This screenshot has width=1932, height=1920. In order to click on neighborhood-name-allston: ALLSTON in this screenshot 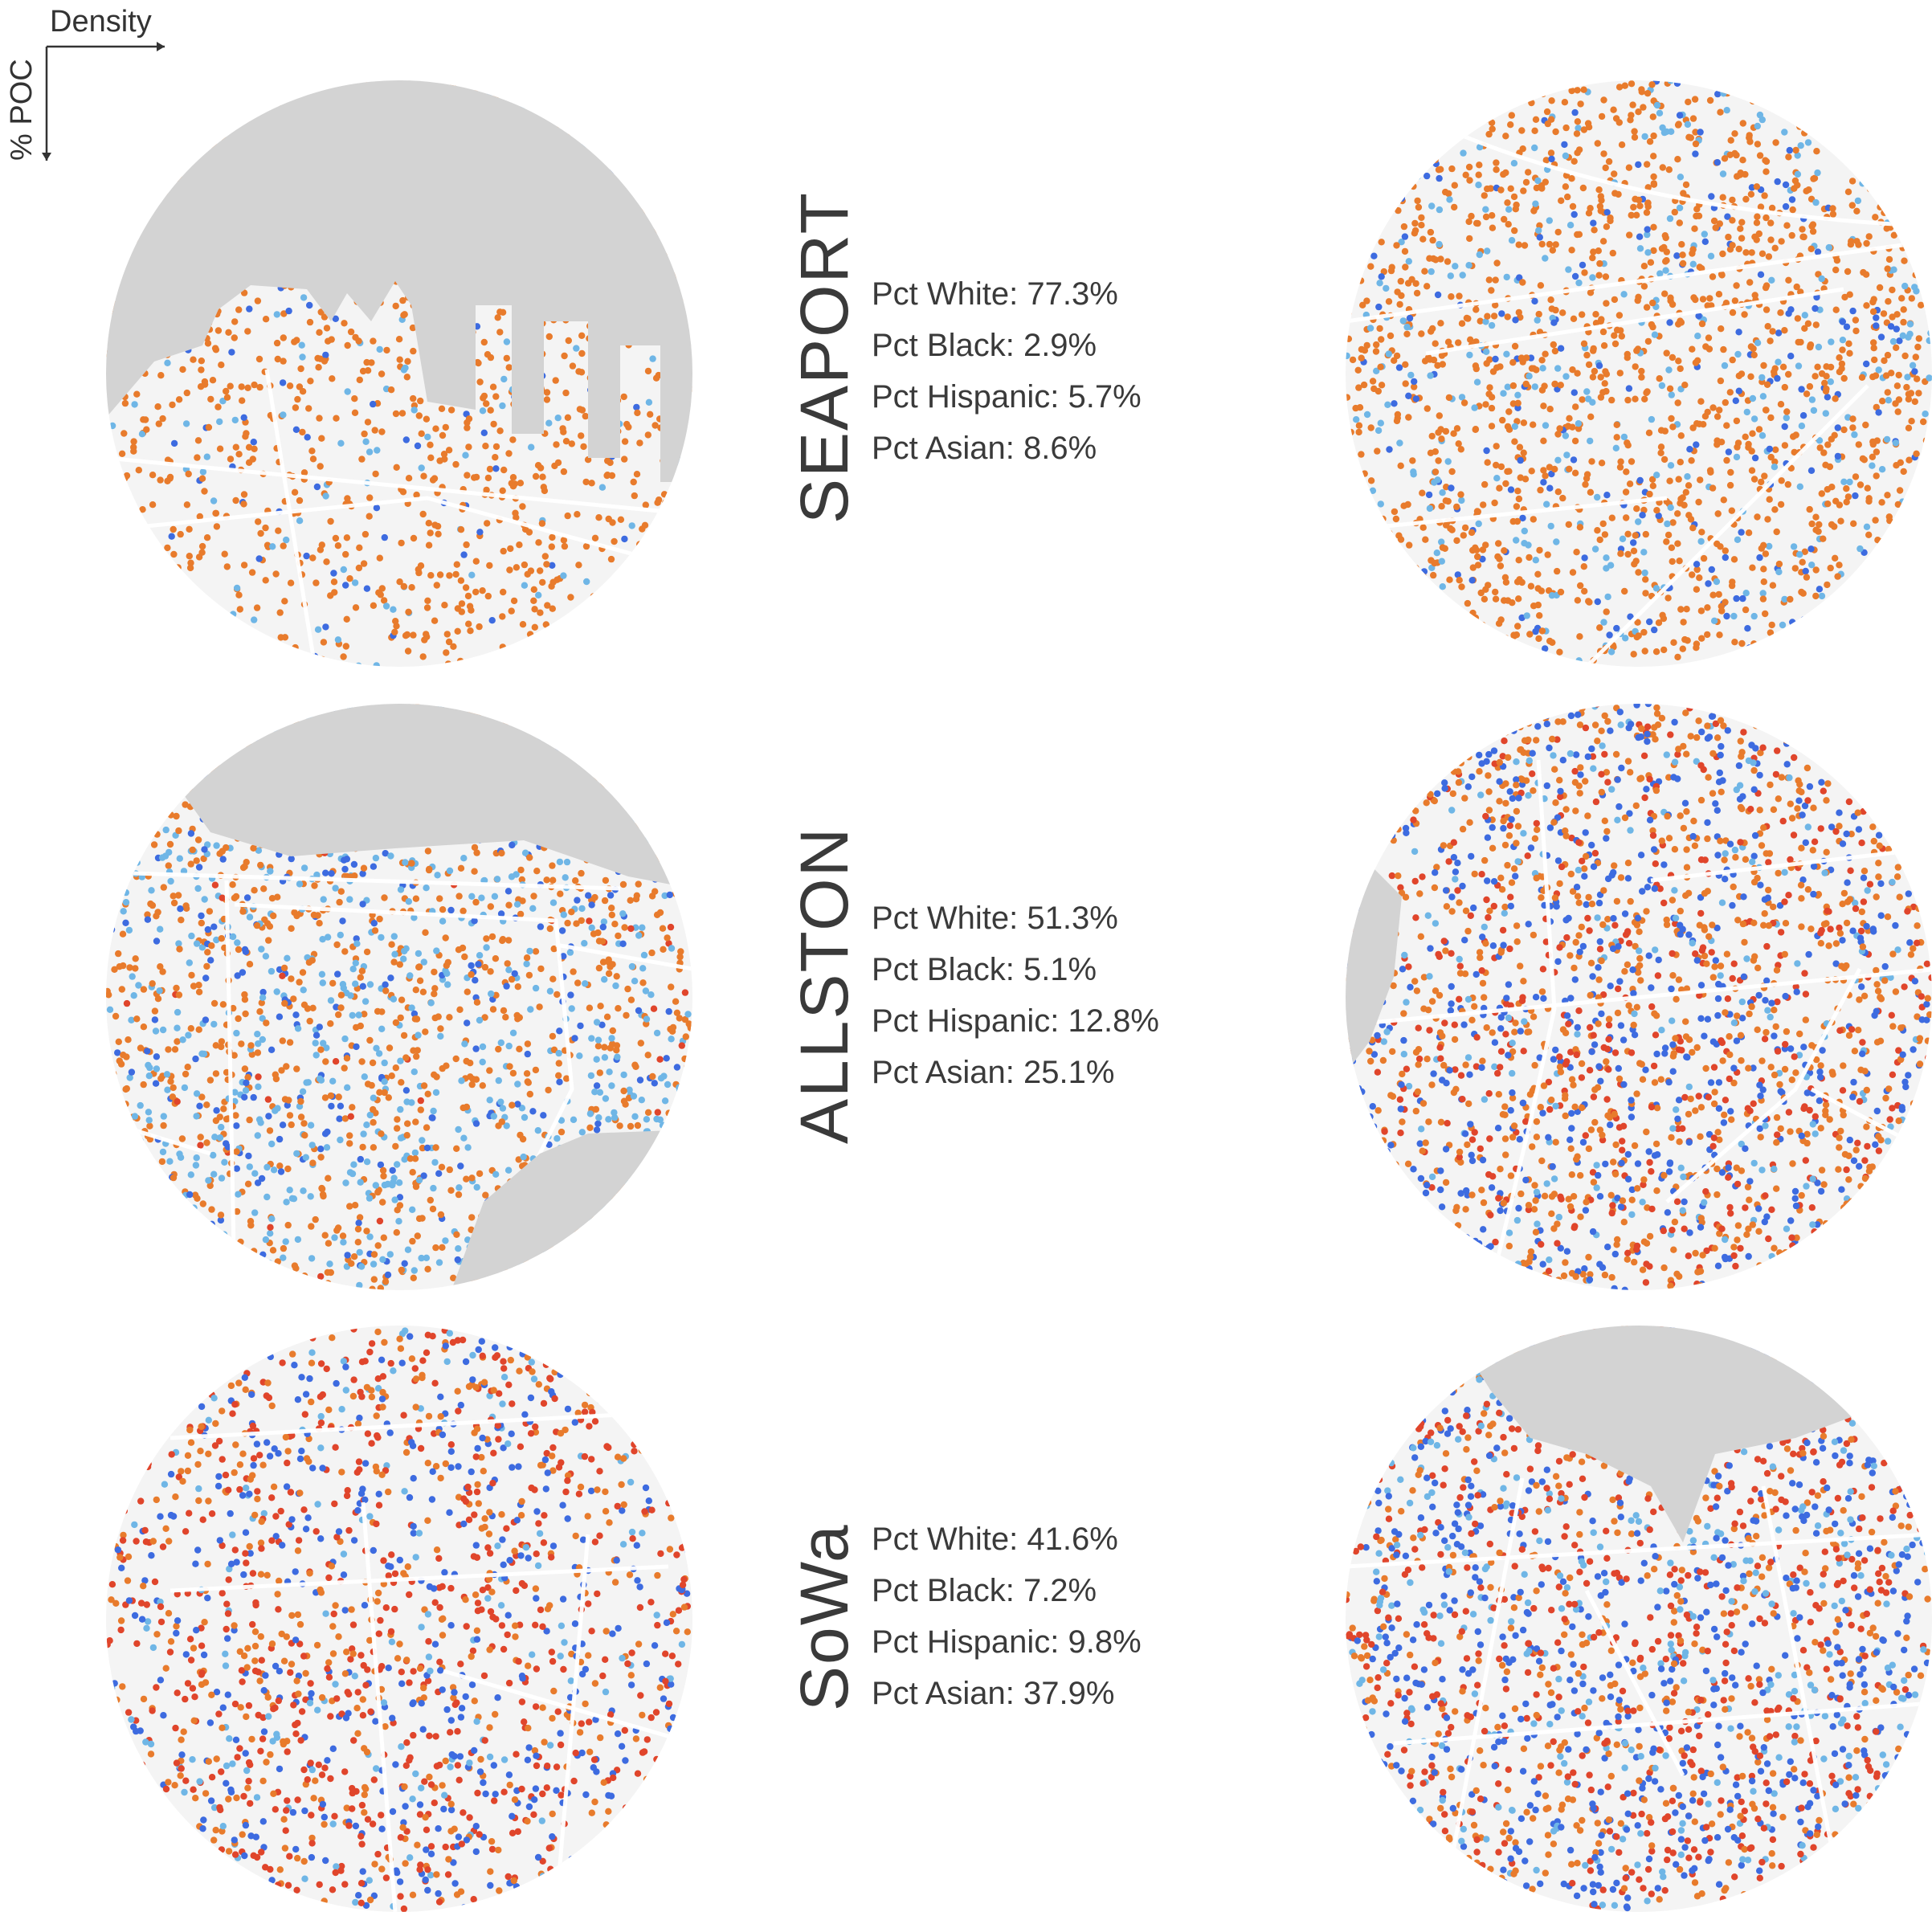, I will do `click(824, 985)`.